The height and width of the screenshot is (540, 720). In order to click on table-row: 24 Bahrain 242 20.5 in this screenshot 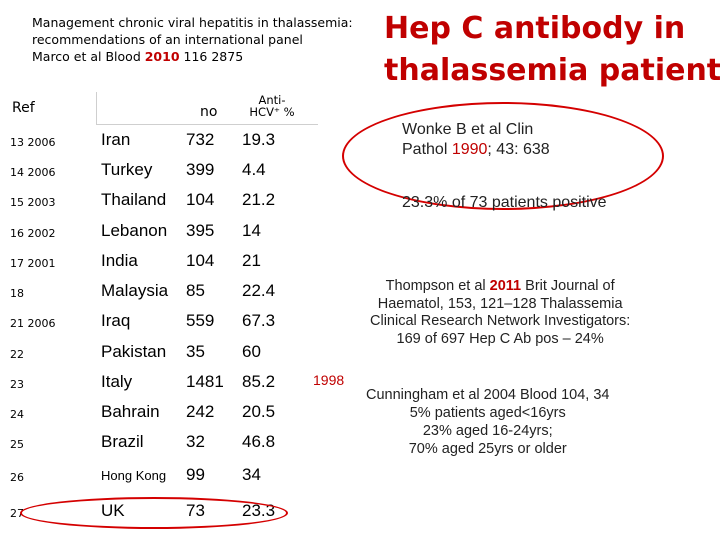, I will do `click(165, 415)`.